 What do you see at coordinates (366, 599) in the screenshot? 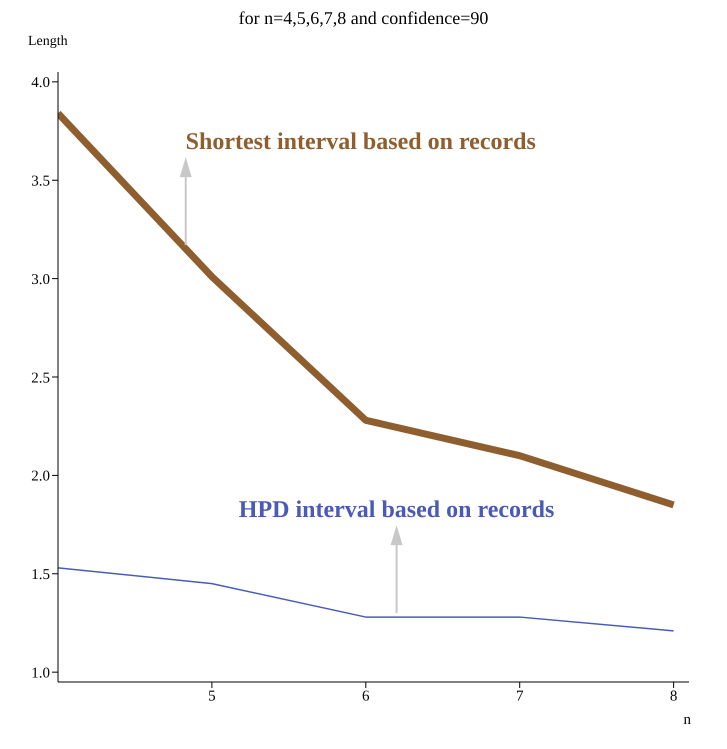
I see `line-series` at bounding box center [366, 599].